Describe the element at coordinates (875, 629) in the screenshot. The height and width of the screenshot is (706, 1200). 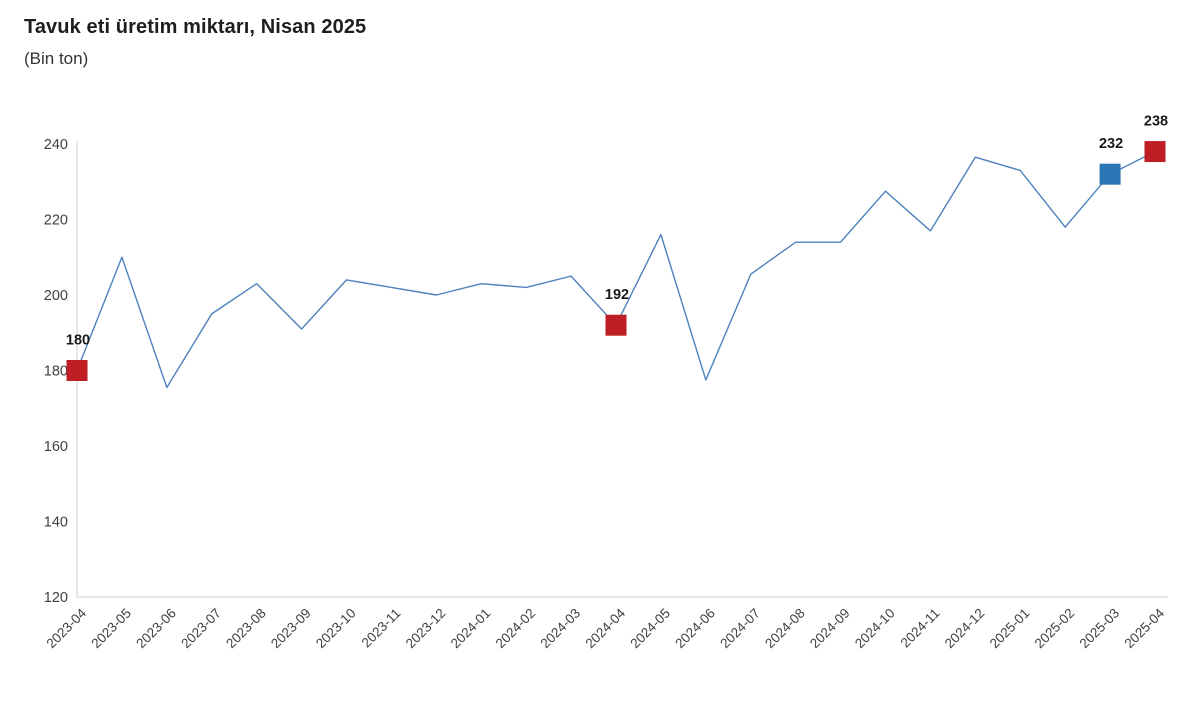
I see `x-tick-label: 2024-10` at that location.